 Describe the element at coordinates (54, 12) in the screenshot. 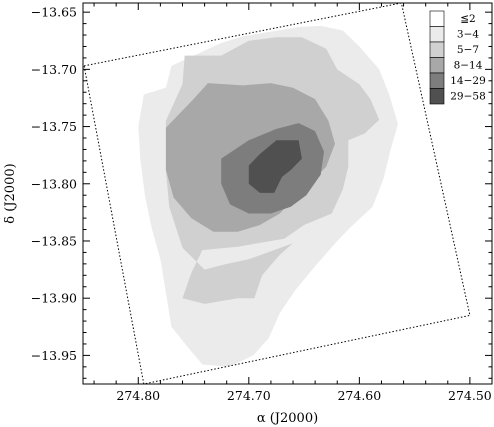

I see `y-tick-label: −13.65` at that location.